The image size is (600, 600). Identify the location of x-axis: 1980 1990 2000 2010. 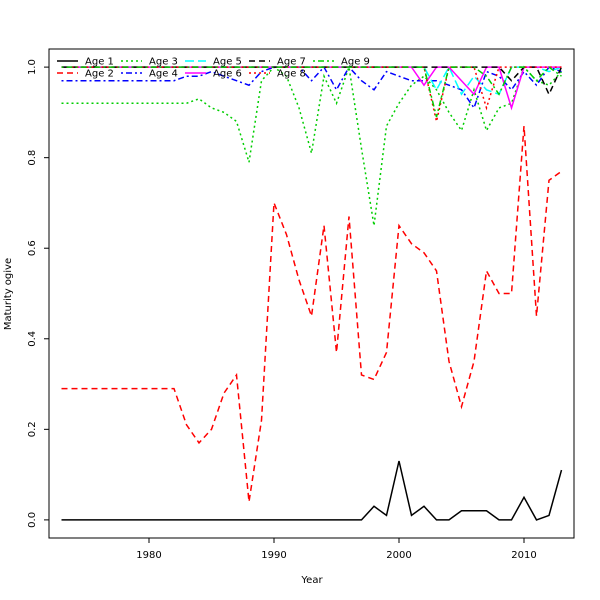
(336, 549).